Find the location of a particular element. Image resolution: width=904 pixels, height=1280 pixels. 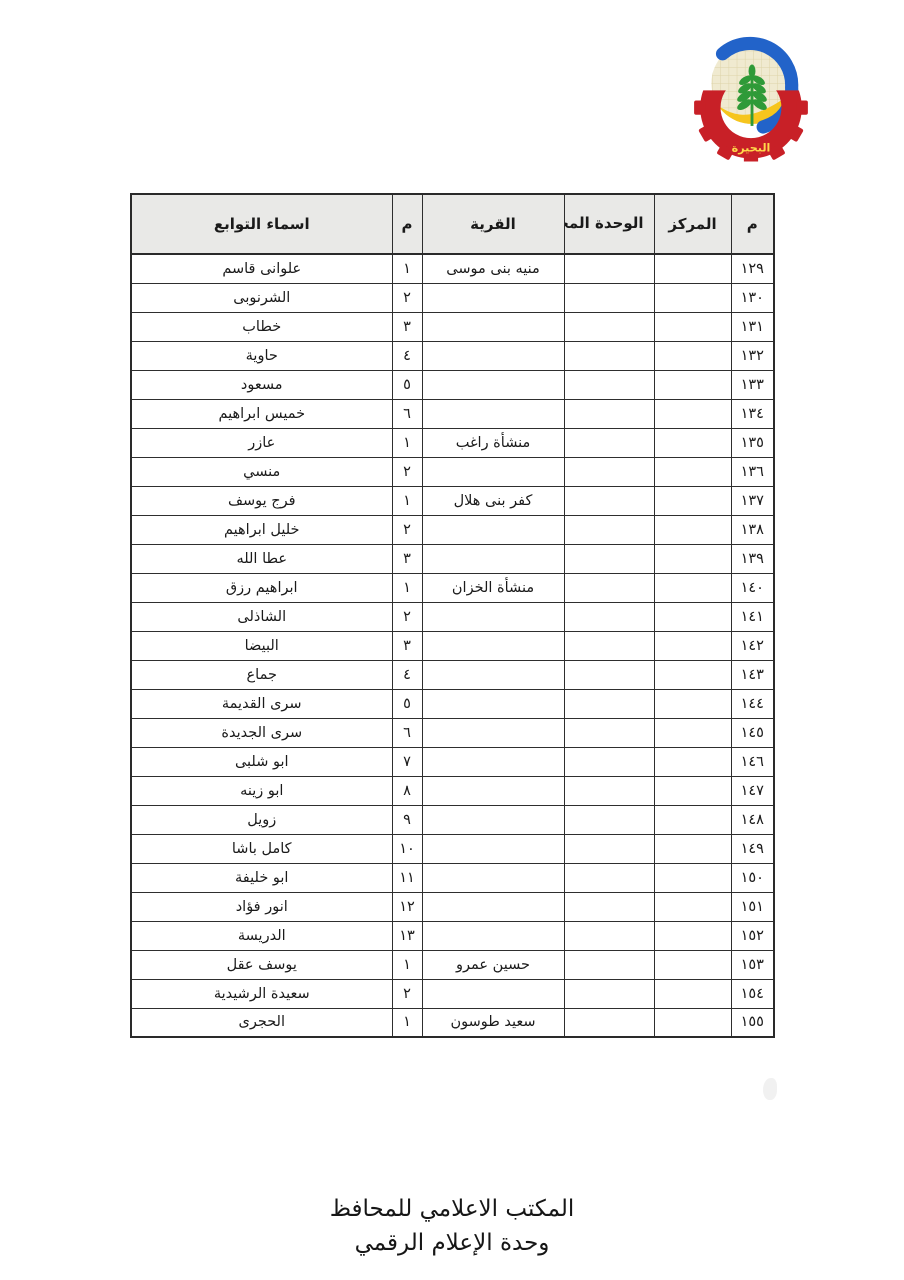

header-sub-serial: م is located at coordinates (407, 224).